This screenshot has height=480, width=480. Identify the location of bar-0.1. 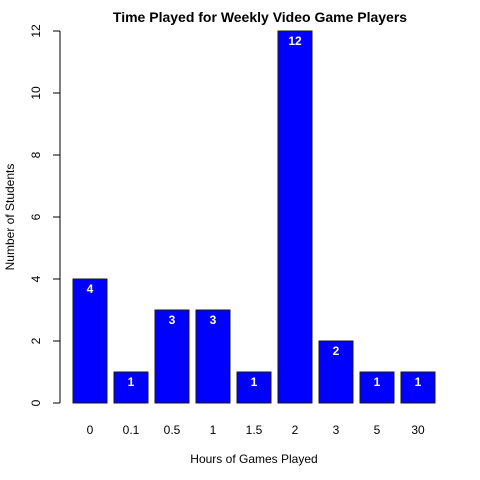
(131, 387).